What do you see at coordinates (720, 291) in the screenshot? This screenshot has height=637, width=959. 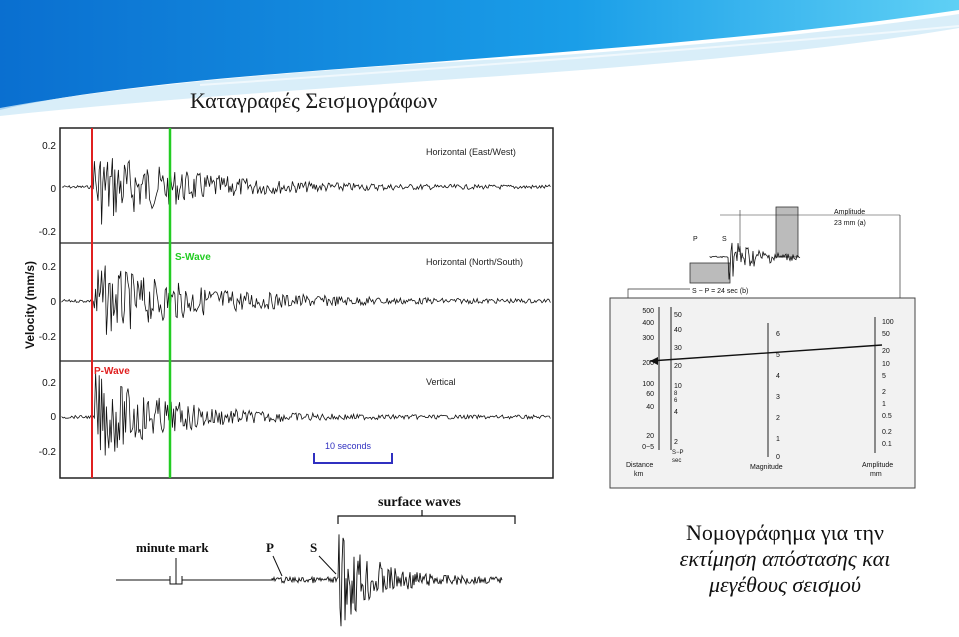 I see `sp-value: S − P = 24 sec (b)` at bounding box center [720, 291].